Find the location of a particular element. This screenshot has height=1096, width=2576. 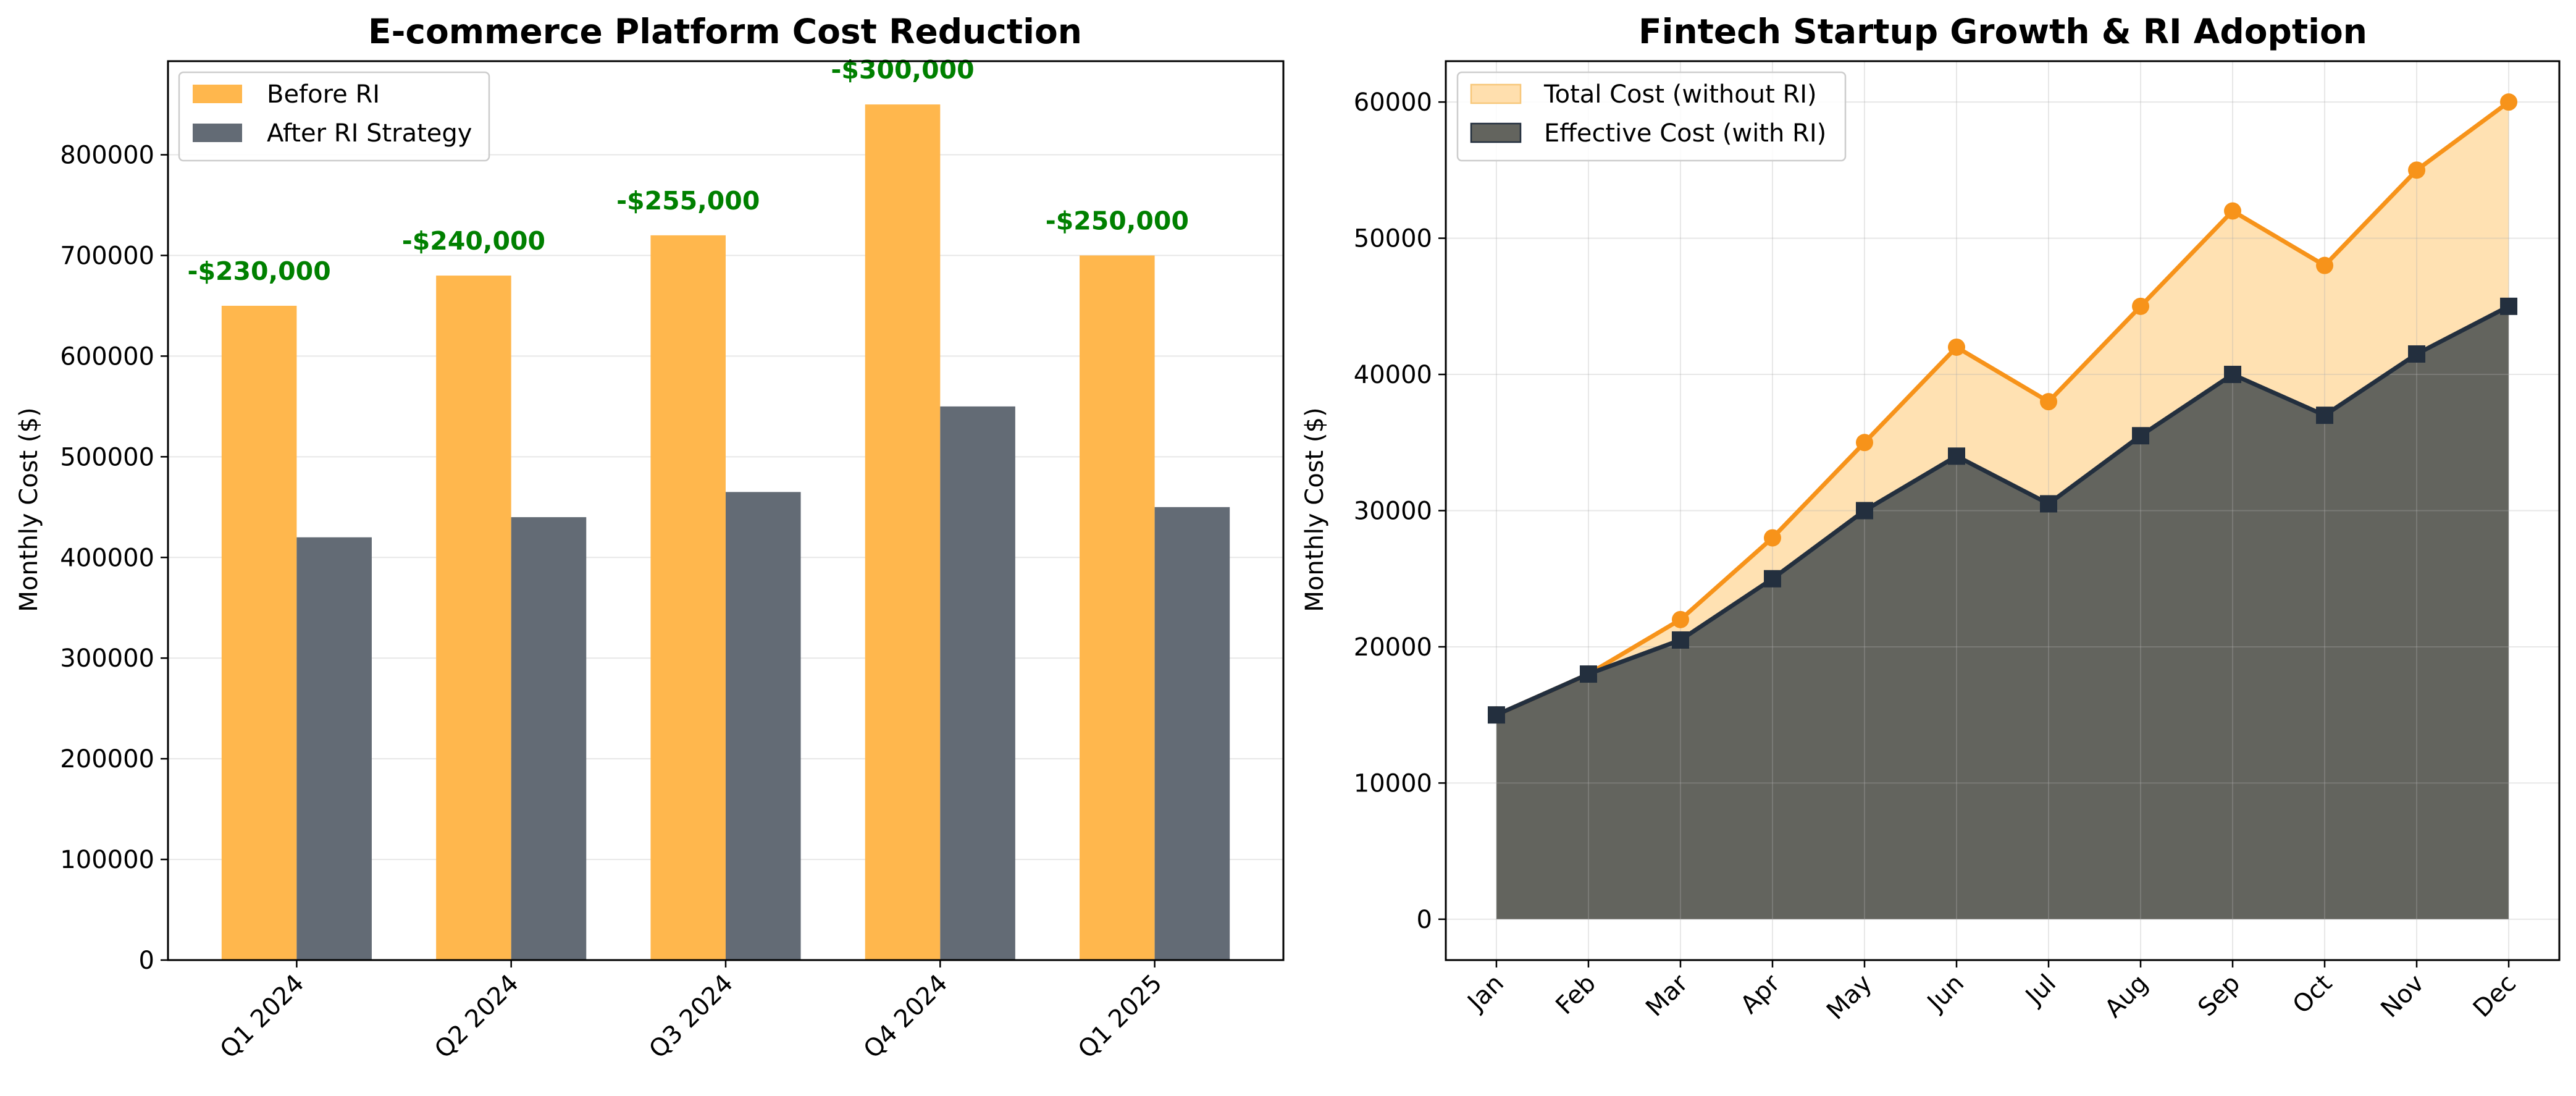

chart-title: Fintech Startup Growth & RI Adoption is located at coordinates (2003, 31).